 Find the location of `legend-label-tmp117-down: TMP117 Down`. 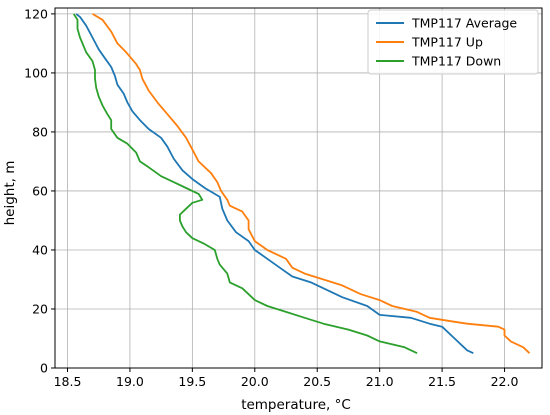

legend-label-tmp117-down: TMP117 Down is located at coordinates (456, 61).